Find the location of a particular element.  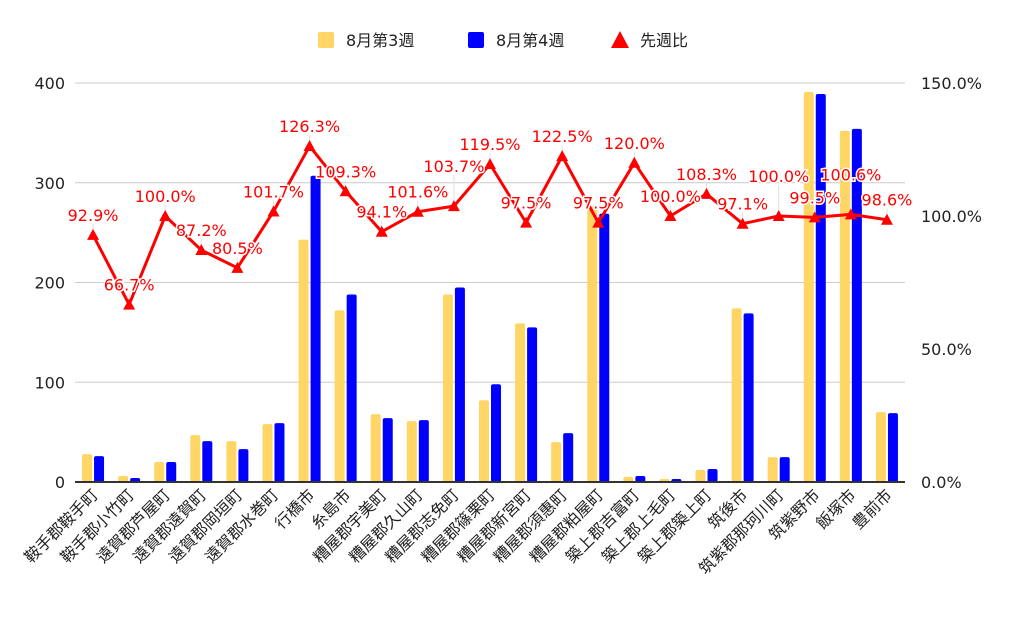

left-tick-label: 200 is located at coordinates (49, 283).